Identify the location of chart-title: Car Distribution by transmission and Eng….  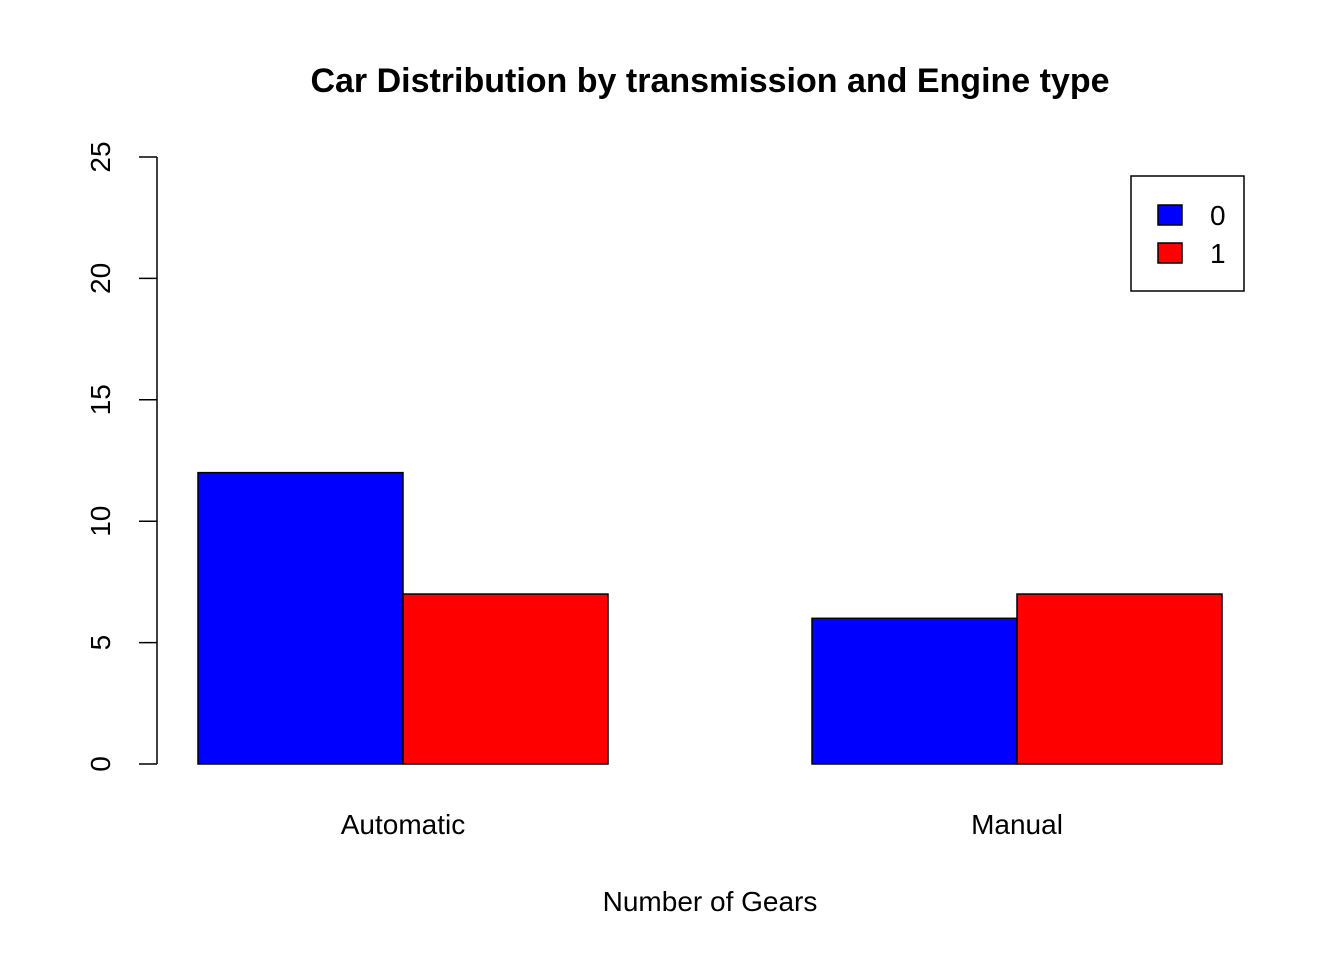
(709, 81).